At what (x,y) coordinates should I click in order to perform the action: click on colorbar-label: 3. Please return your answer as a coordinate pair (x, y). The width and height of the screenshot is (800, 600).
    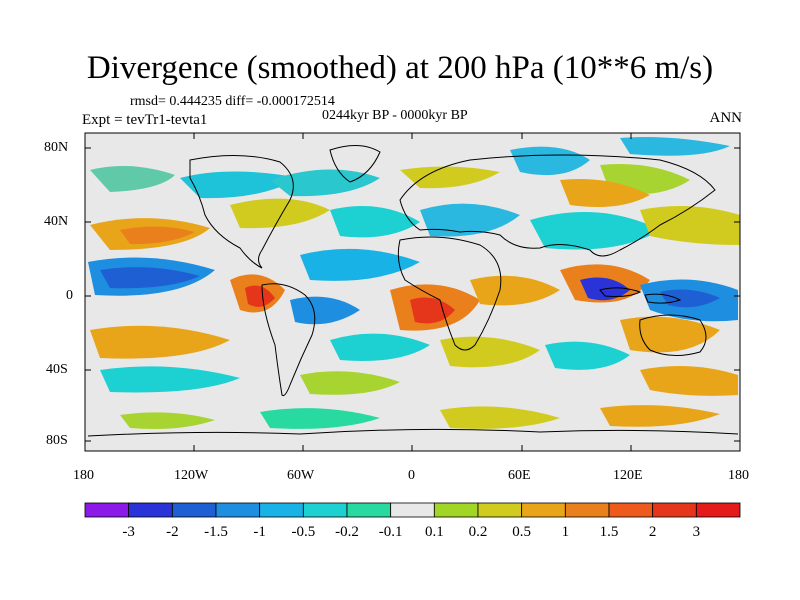
    Looking at the image, I should click on (697, 532).